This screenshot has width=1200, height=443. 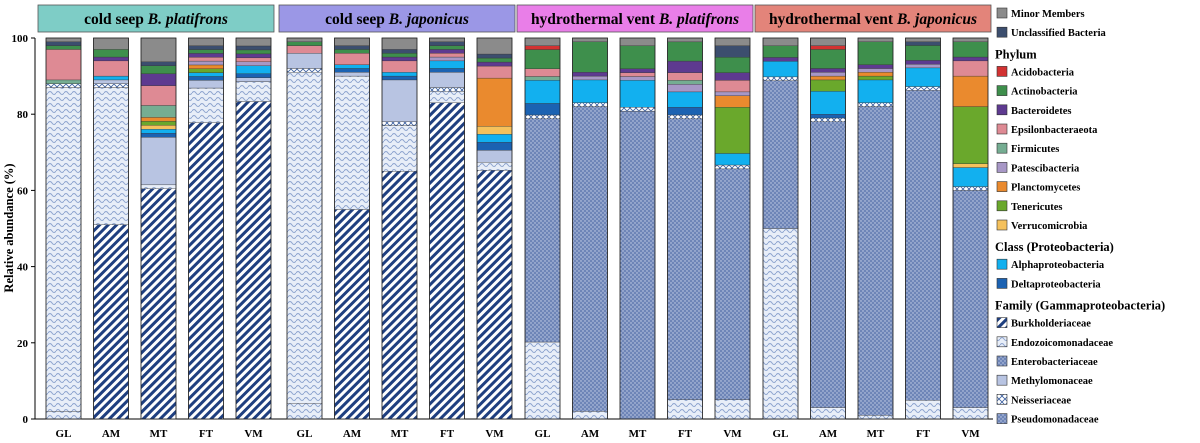 I want to click on panel-title-species: B. platifrons, so click(x=698, y=19).